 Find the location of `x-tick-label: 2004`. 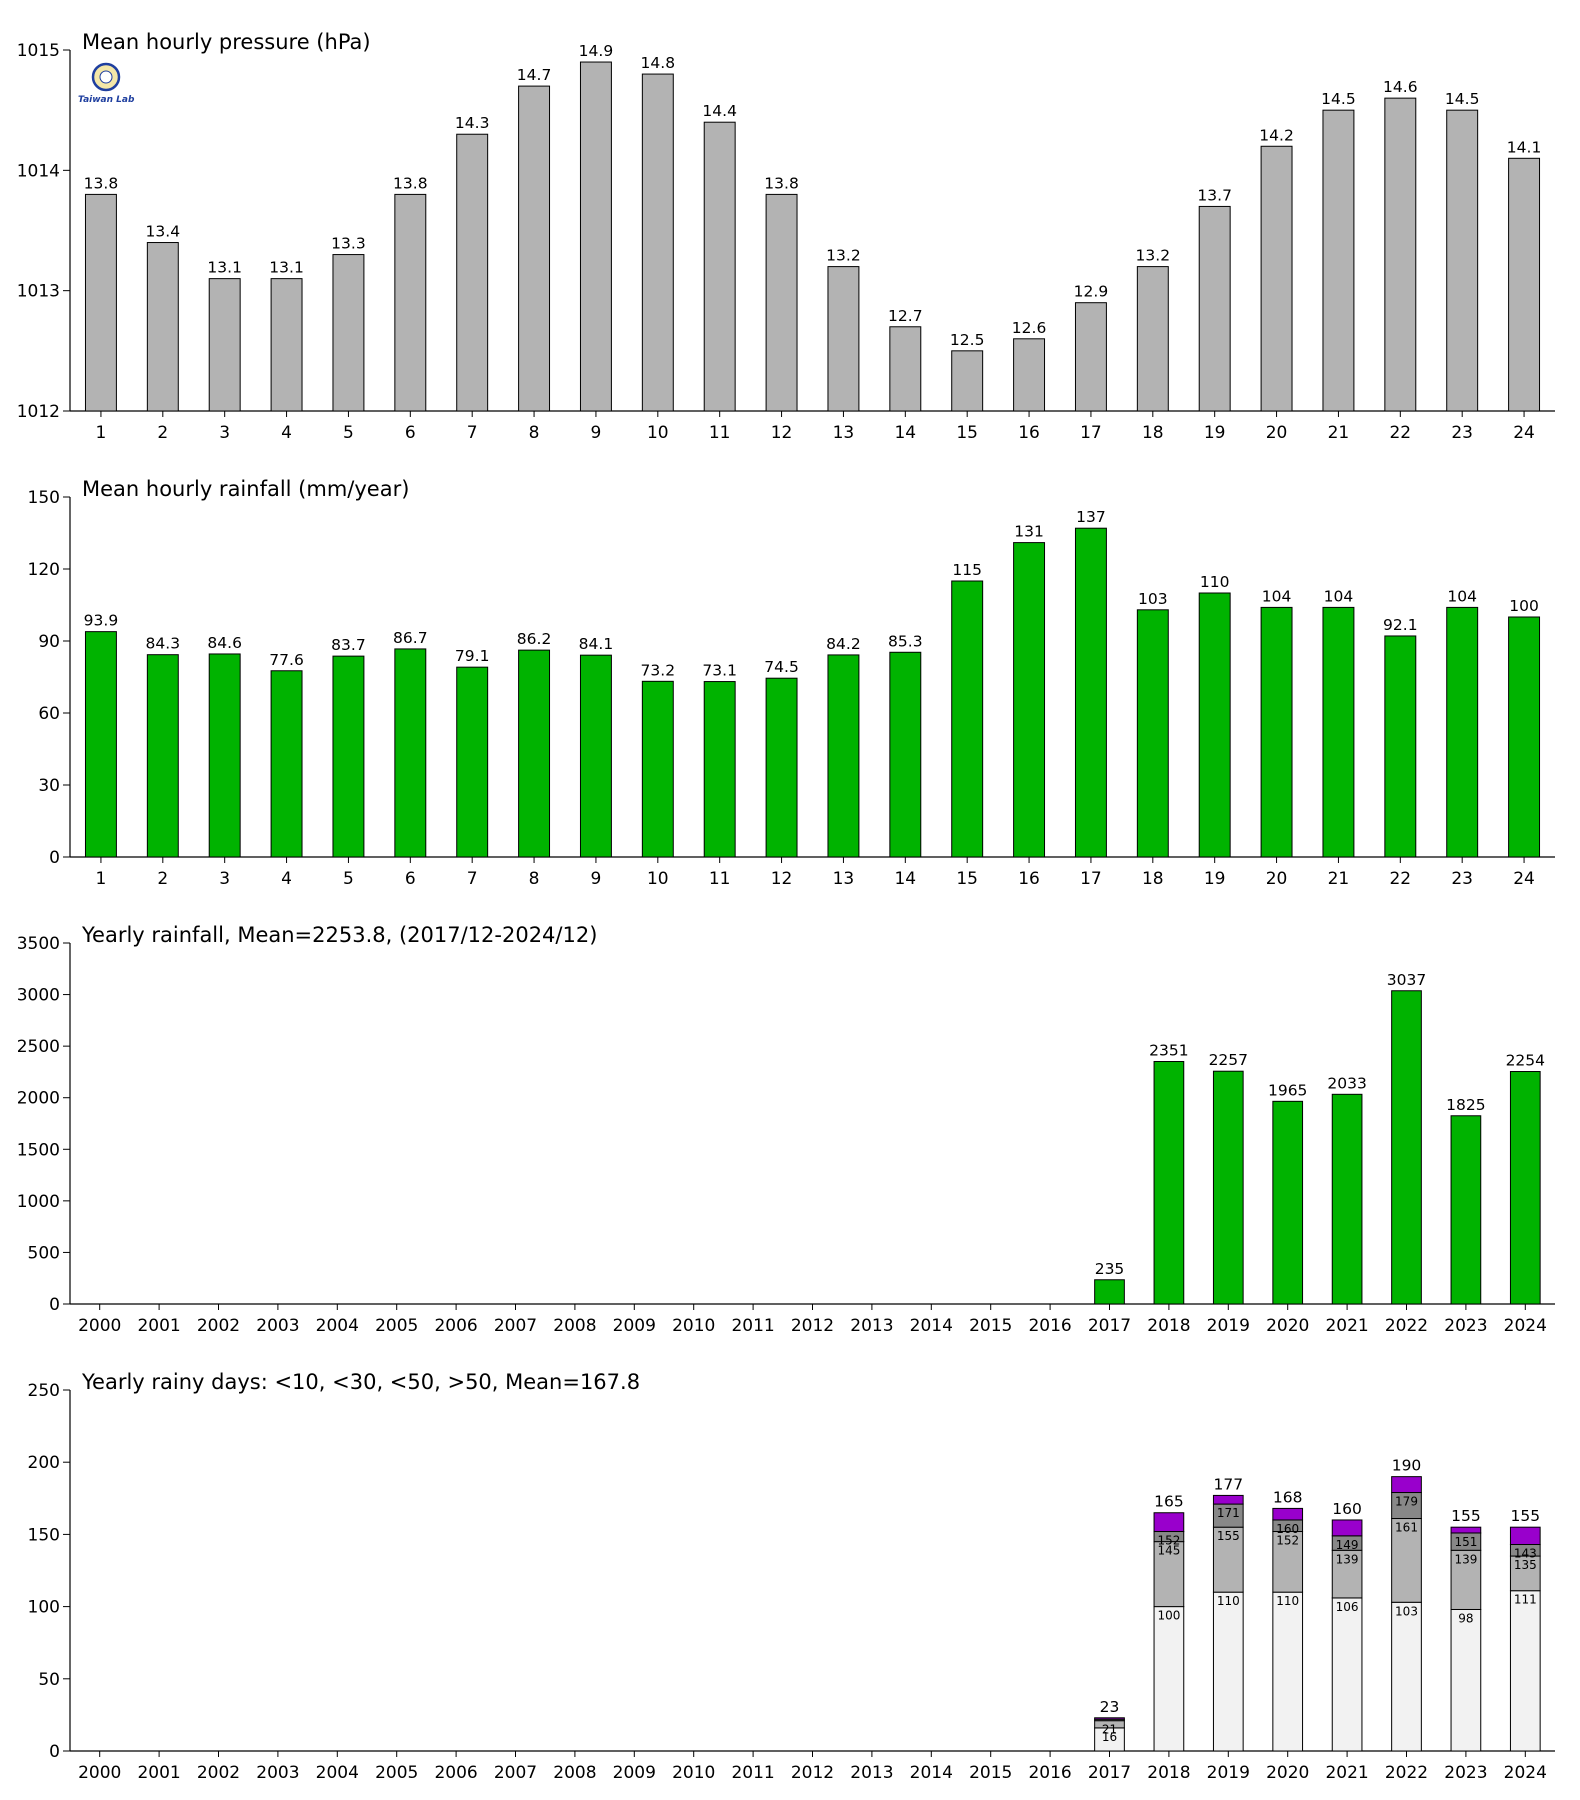

x-tick-label: 2004 is located at coordinates (337, 1326).